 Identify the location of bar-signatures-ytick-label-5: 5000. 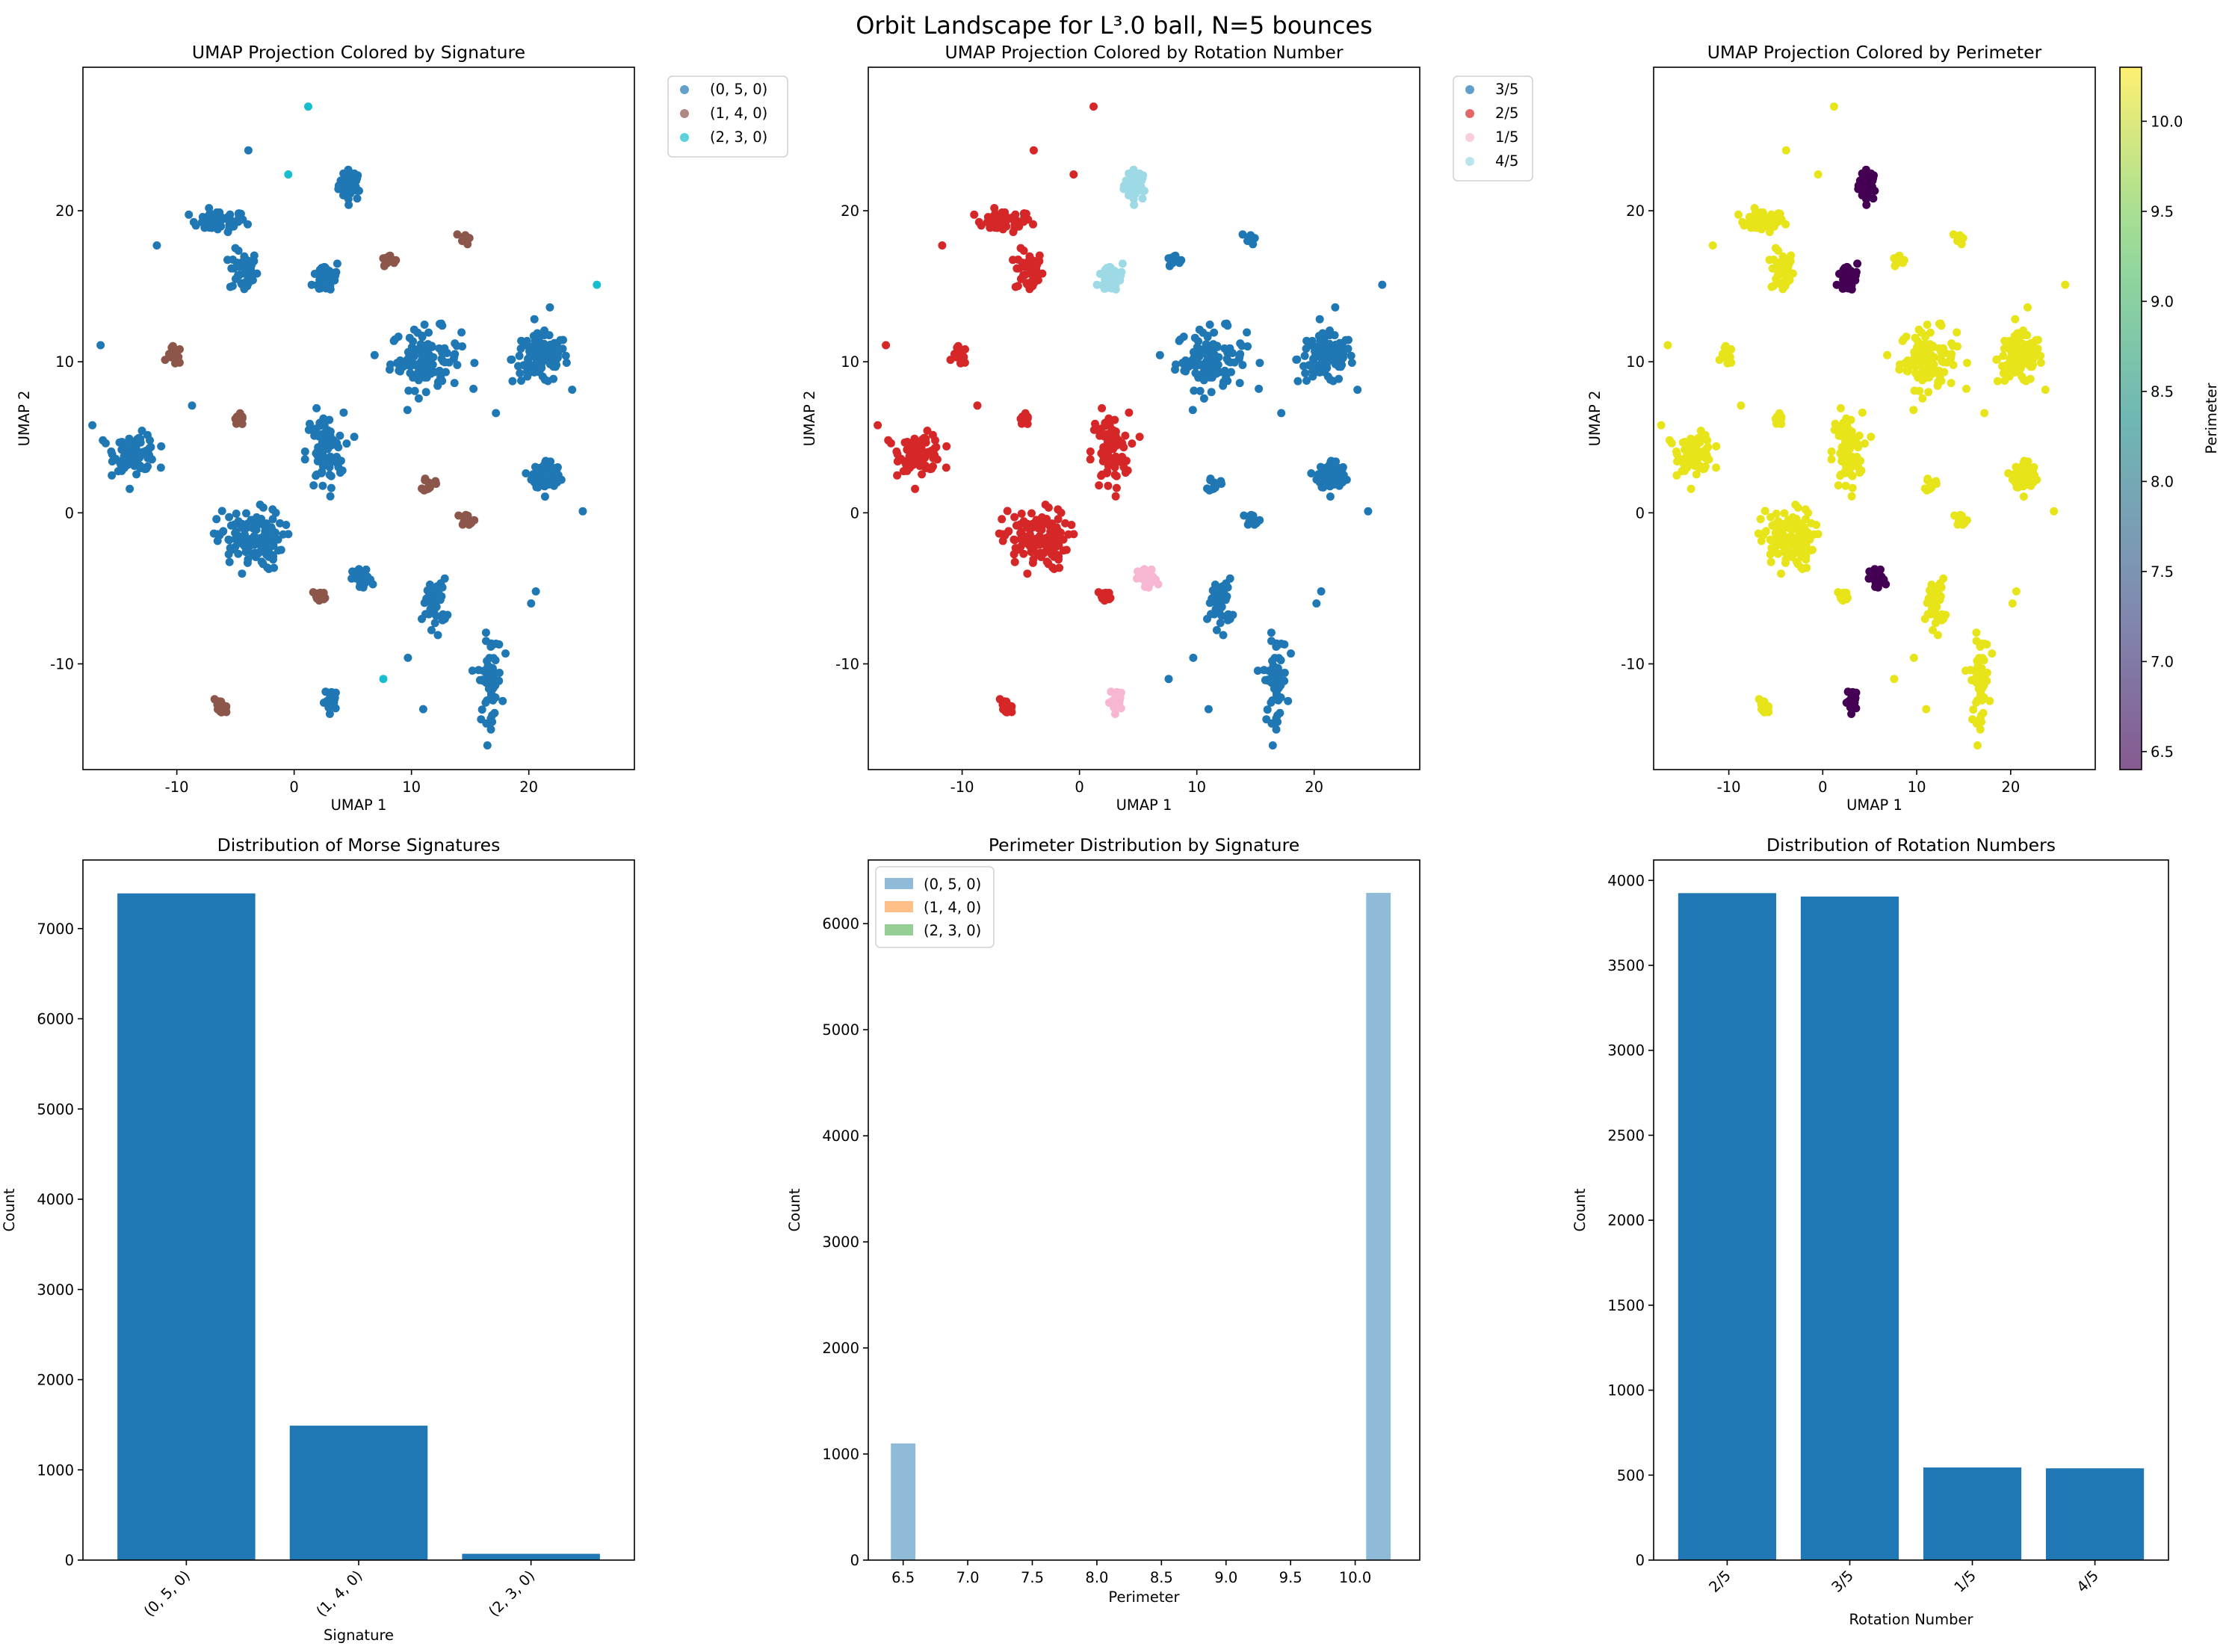
(56, 1109).